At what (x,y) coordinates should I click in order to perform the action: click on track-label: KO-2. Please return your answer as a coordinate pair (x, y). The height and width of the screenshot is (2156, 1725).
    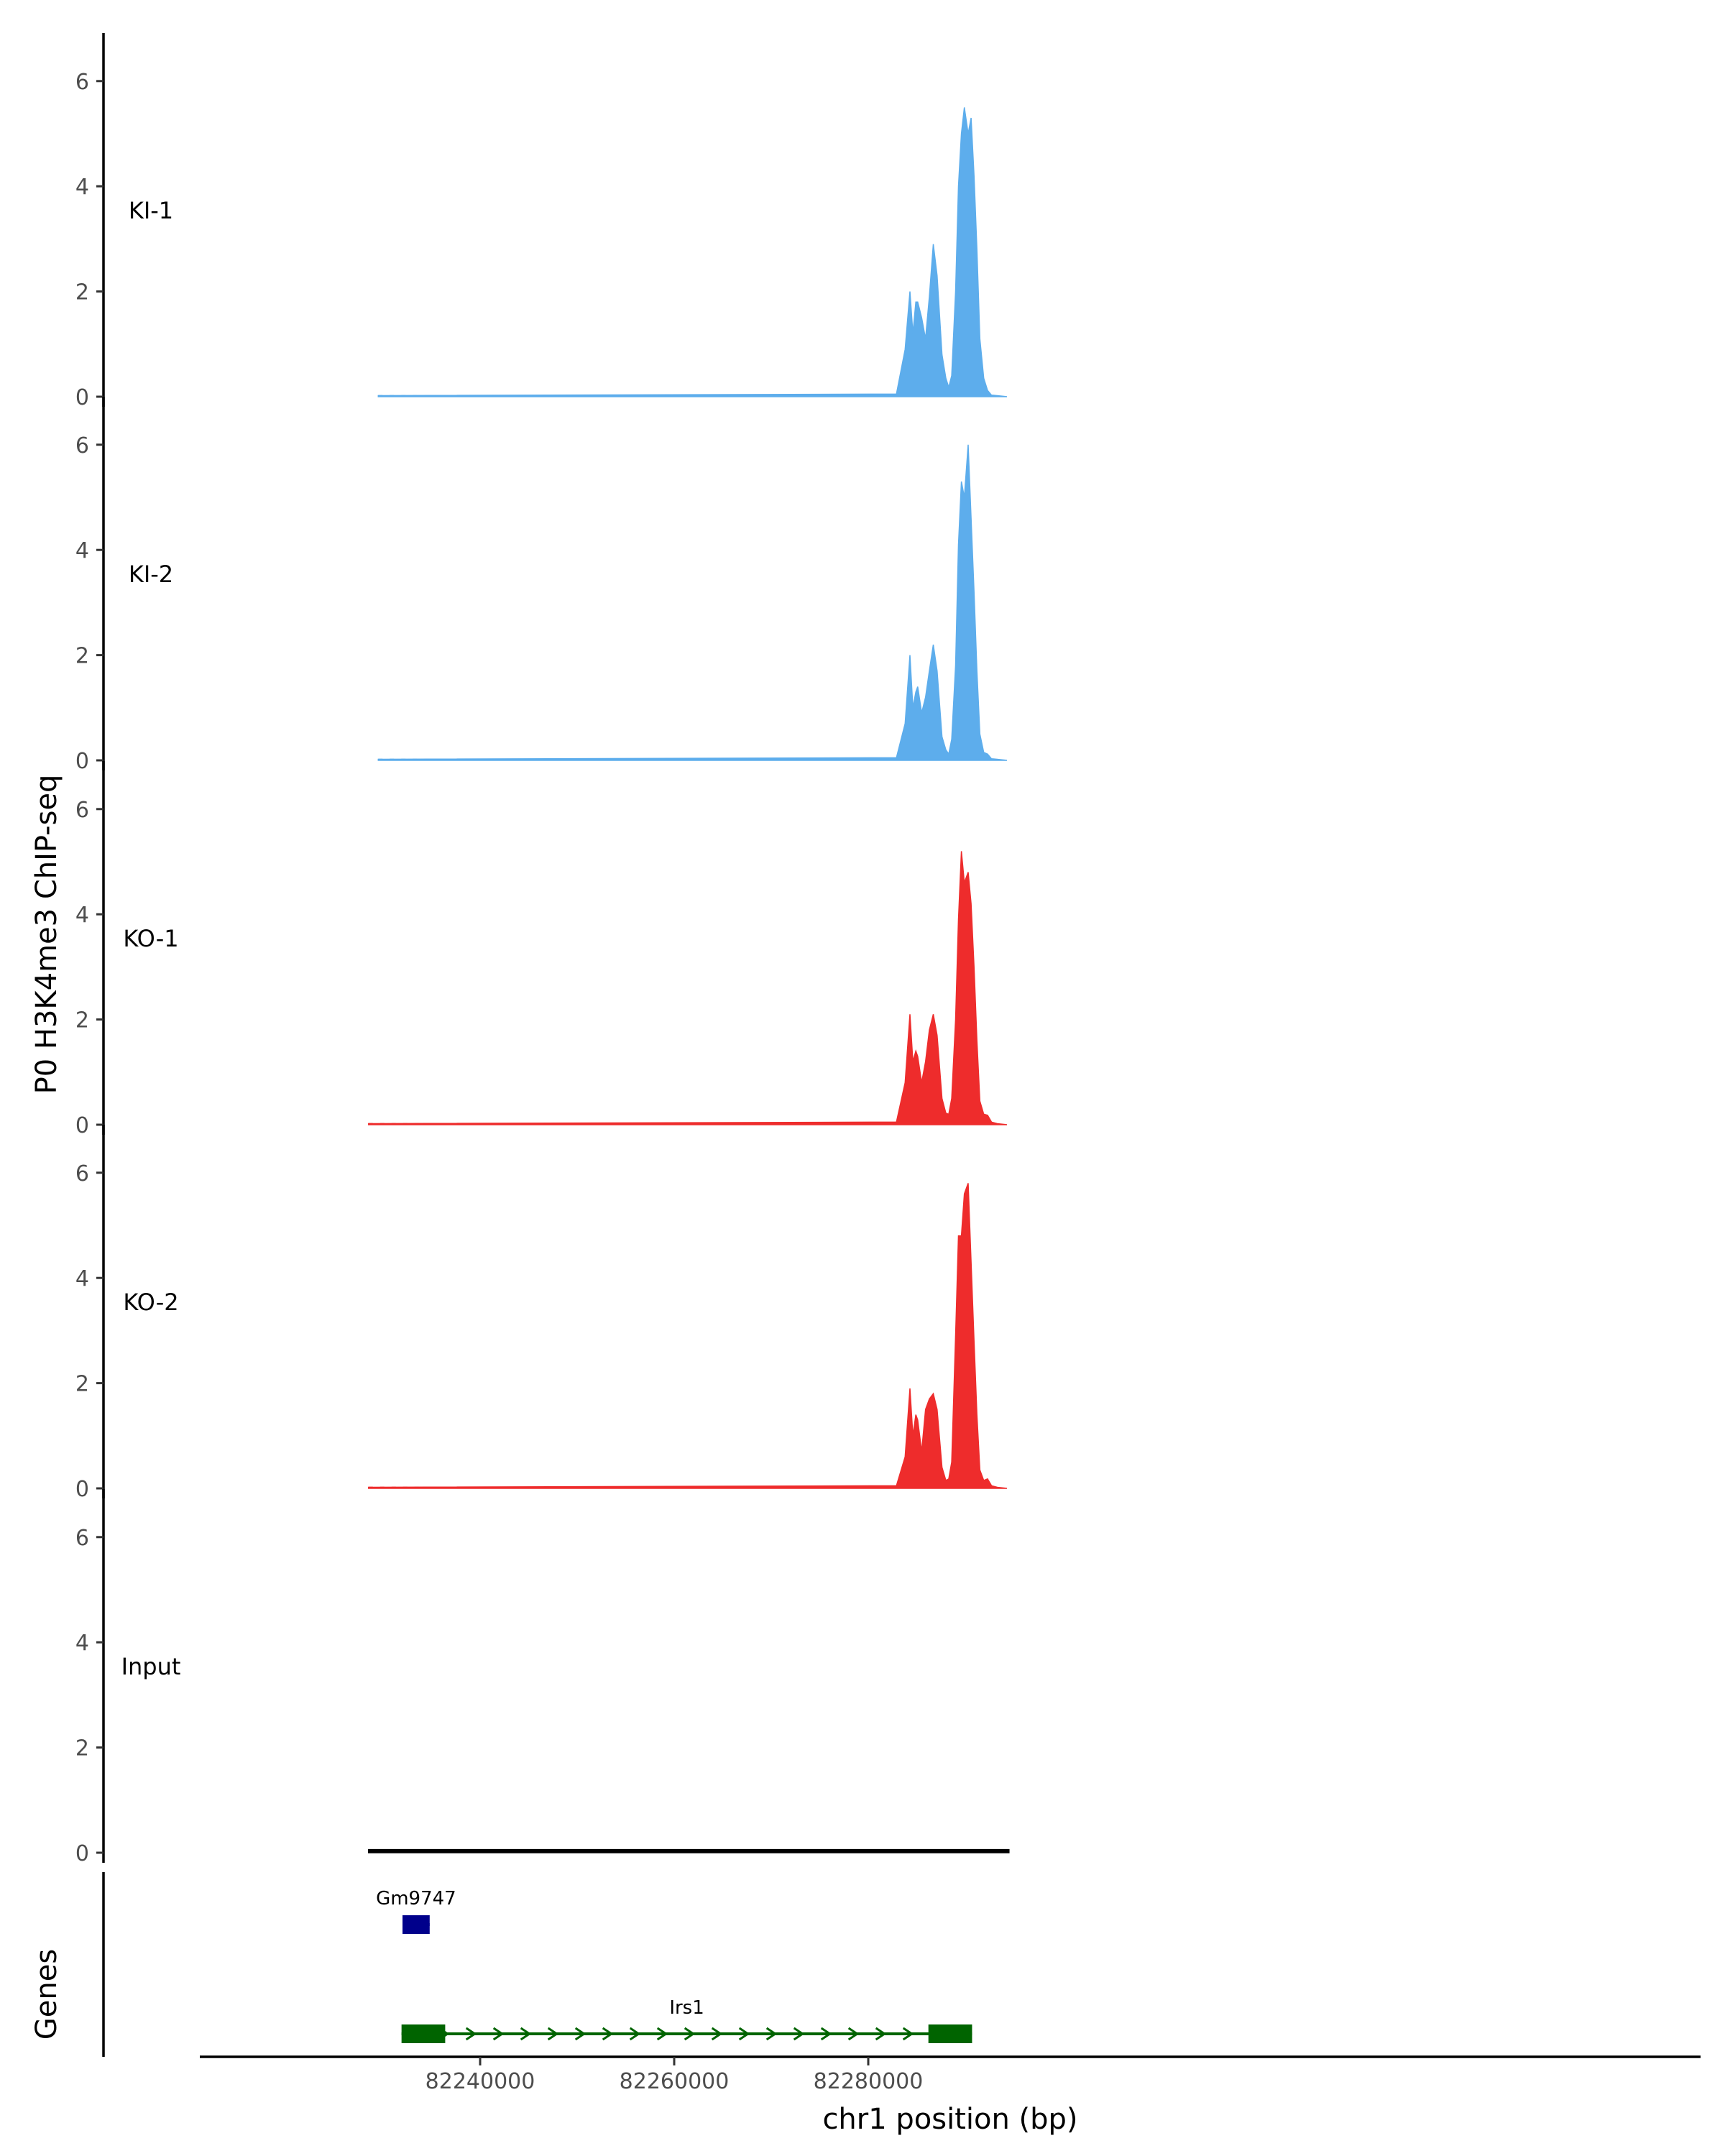
    Looking at the image, I should click on (150, 1302).